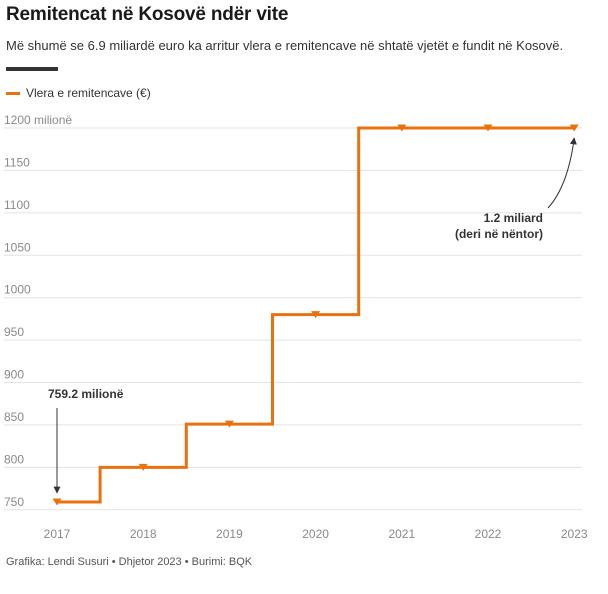 This screenshot has height=594, width=608. Describe the element at coordinates (86, 394) in the screenshot. I see `annotation-label: 759.2 milionë` at that location.